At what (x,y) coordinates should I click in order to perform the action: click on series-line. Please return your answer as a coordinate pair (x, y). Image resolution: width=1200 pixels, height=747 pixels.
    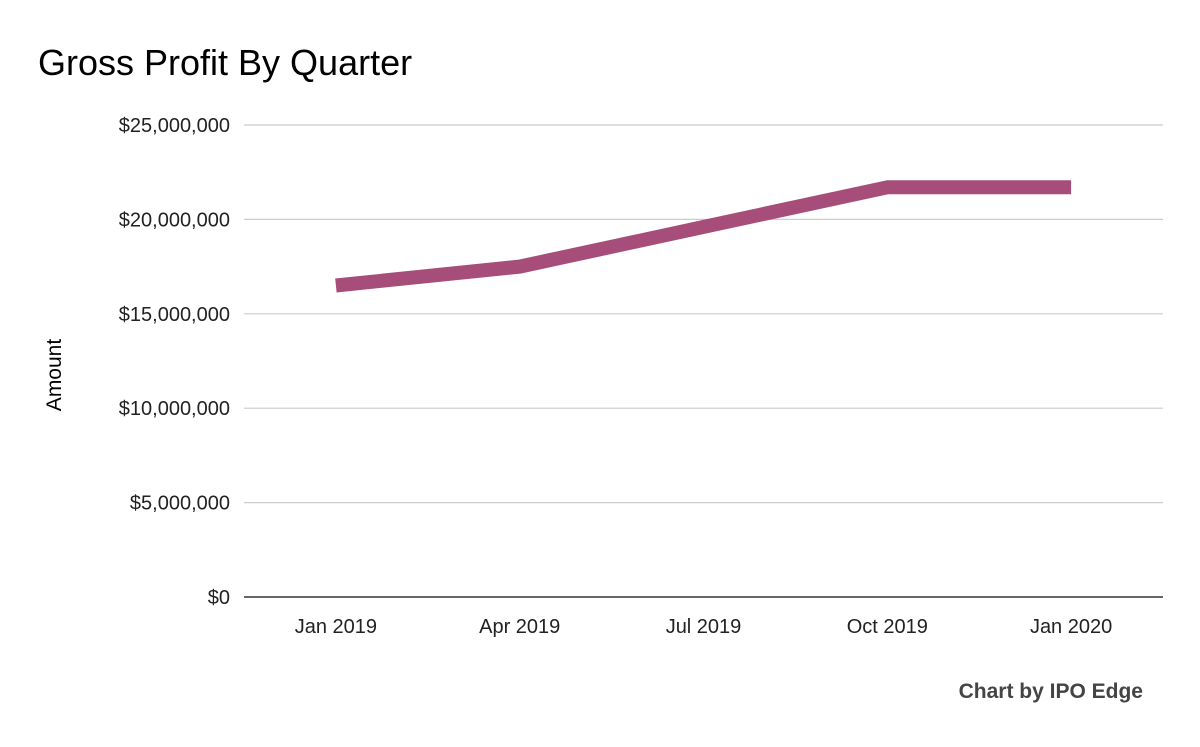
    Looking at the image, I should click on (703, 236).